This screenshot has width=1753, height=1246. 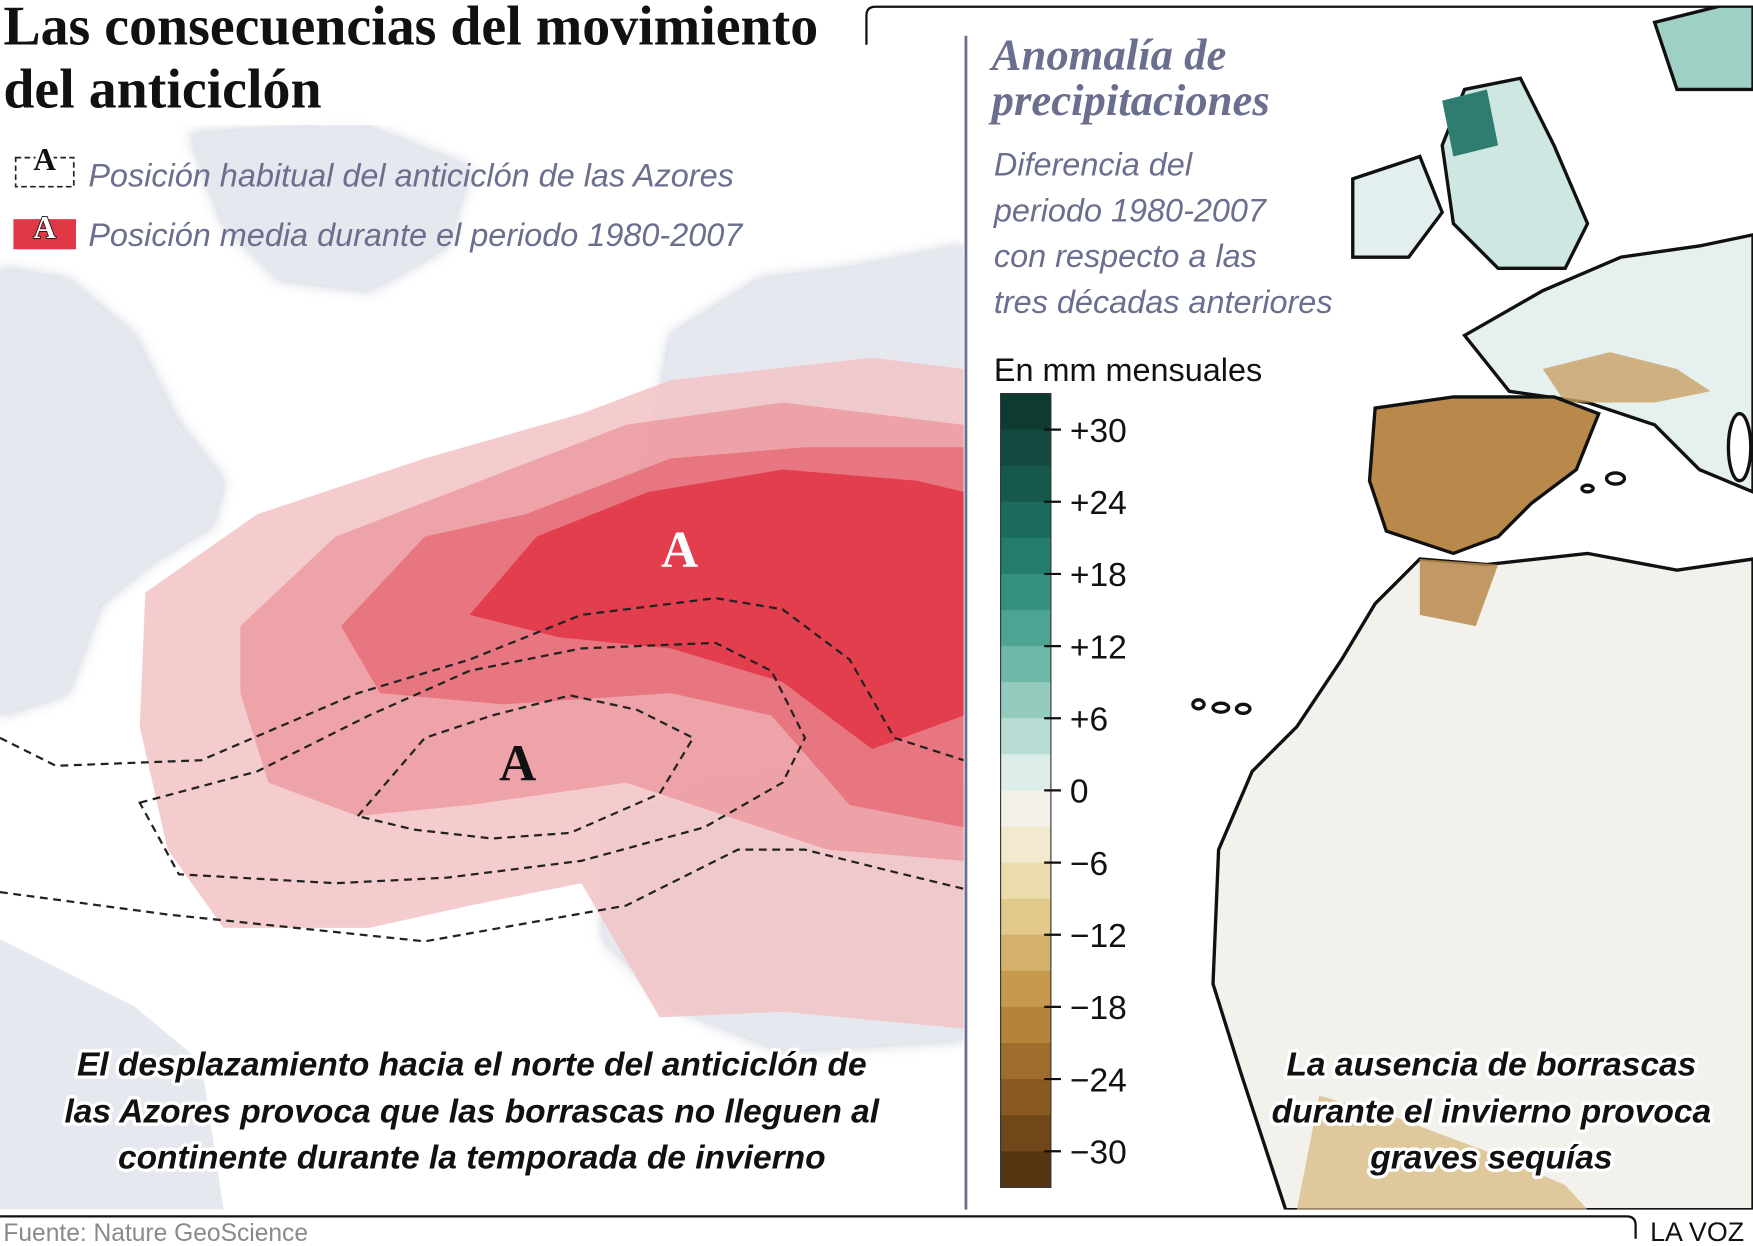 What do you see at coordinates (1093, 165) in the screenshot?
I see `panel-subtitle: Diferencia del` at bounding box center [1093, 165].